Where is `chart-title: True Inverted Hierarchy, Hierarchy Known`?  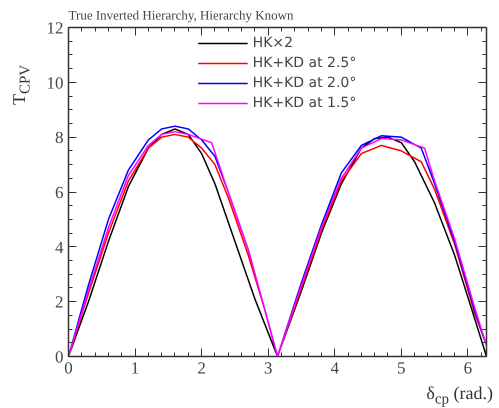 chart-title: True Inverted Hierarchy, Hierarchy Known is located at coordinates (181, 15).